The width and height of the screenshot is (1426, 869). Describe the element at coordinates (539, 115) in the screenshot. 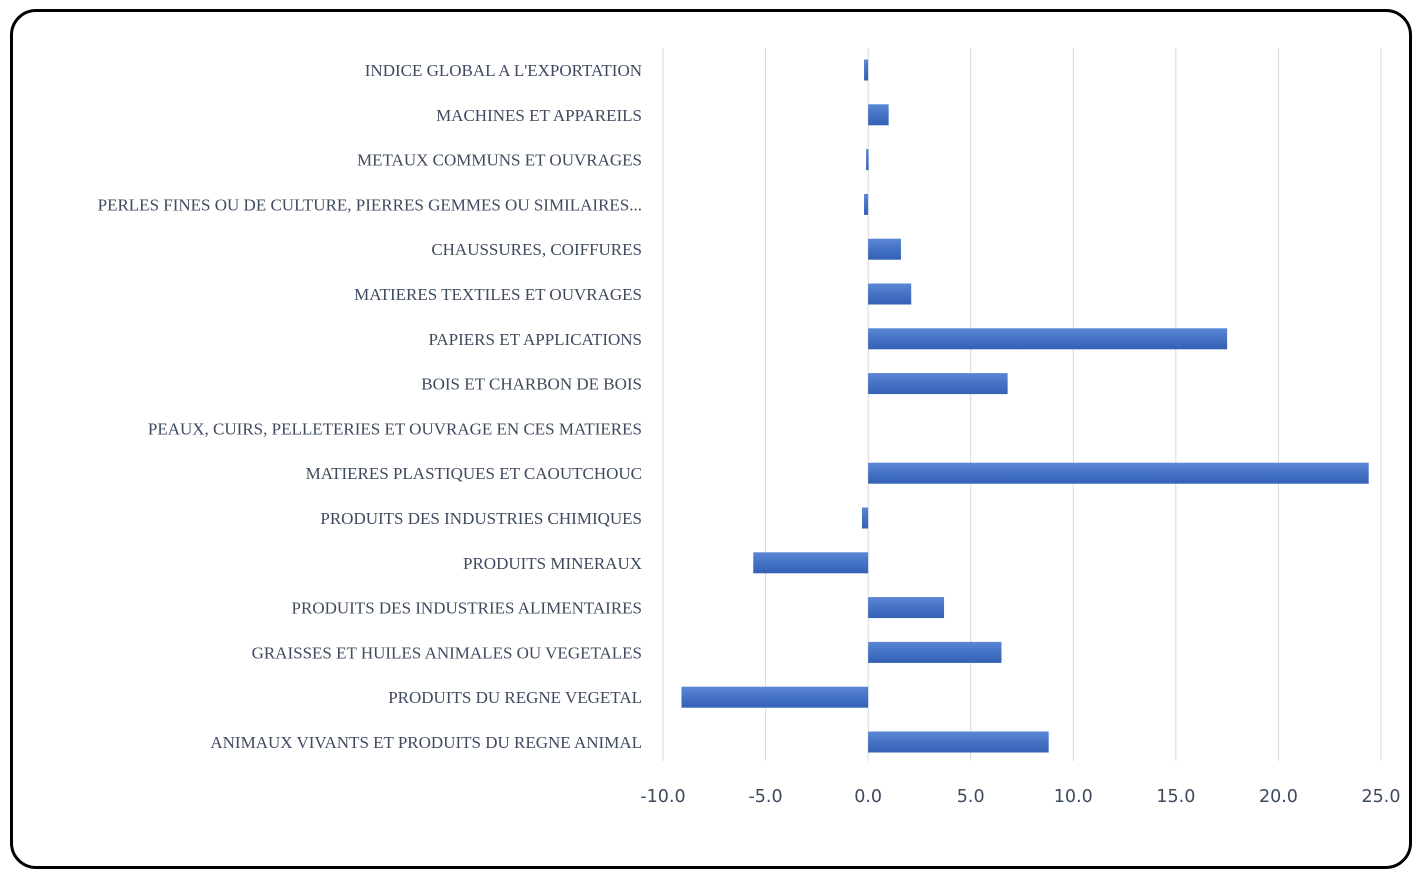

I see `category-label: MACHINES ET APPAREILS` at that location.